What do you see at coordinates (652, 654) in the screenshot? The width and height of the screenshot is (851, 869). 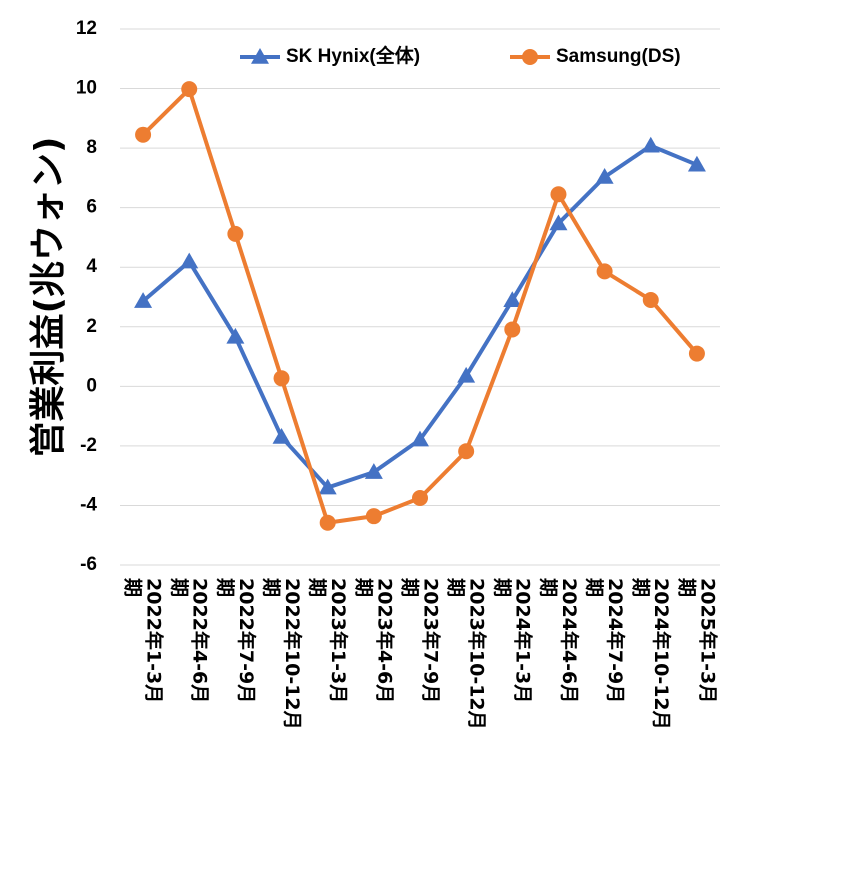 I see `x-tick-label: 2024年10-12月期` at bounding box center [652, 654].